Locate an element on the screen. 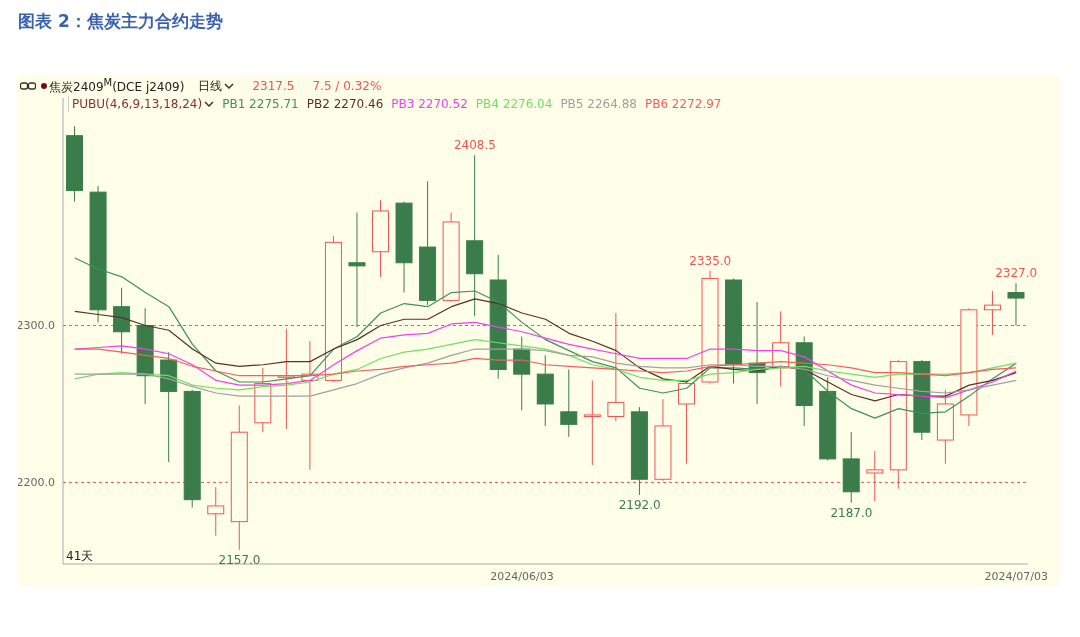 This screenshot has height=637, width=1080. annotation: 2192.0 is located at coordinates (639, 505).